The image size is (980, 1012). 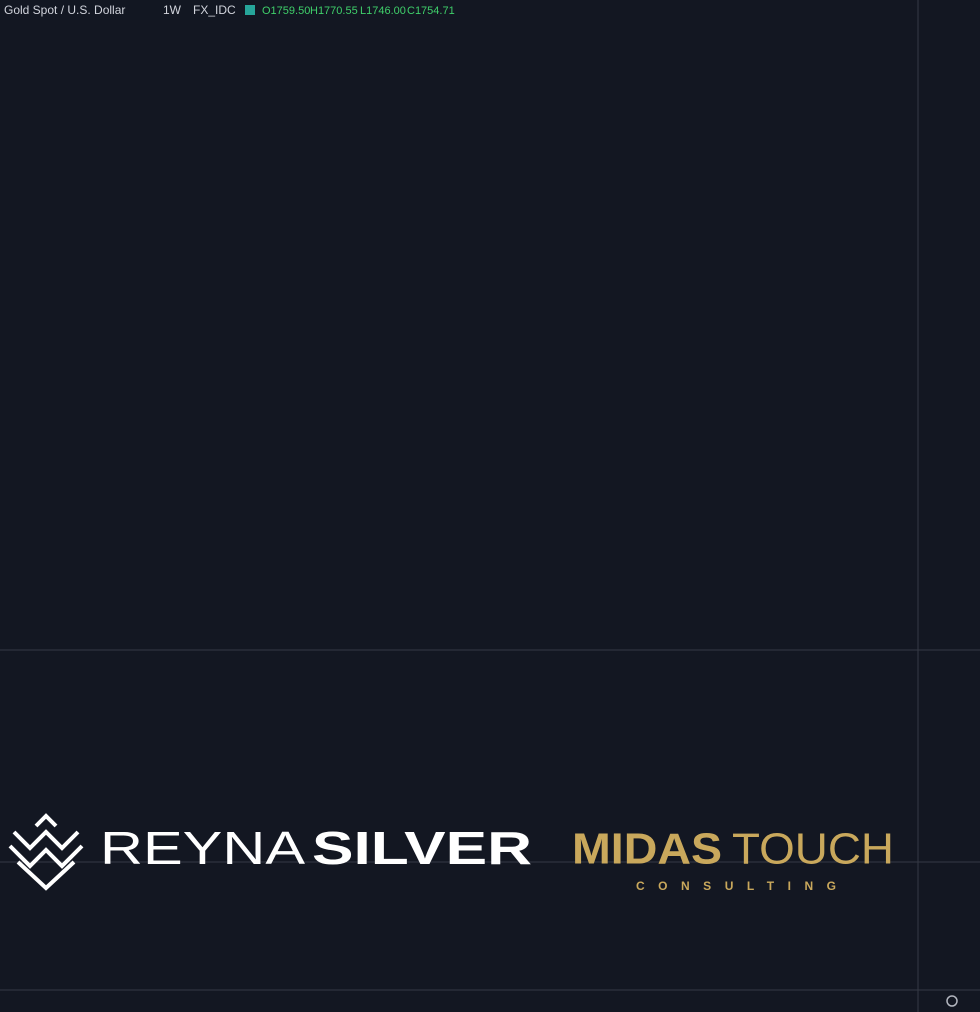 I want to click on logo-text: REYNA, so click(x=202, y=848).